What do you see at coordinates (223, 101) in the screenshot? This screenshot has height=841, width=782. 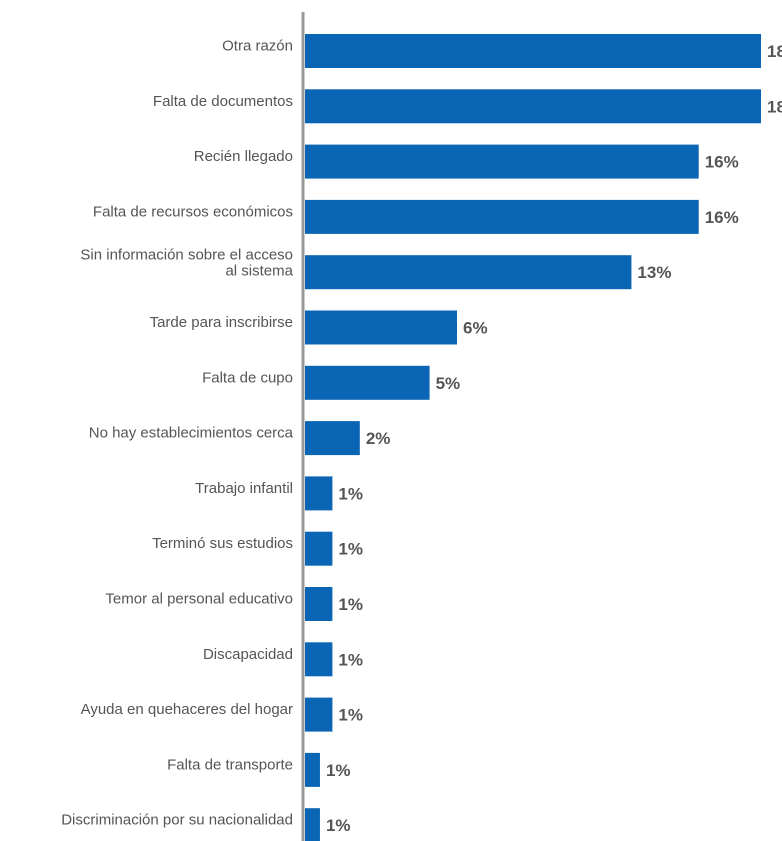 I see `category-label: Falta de documentos` at bounding box center [223, 101].